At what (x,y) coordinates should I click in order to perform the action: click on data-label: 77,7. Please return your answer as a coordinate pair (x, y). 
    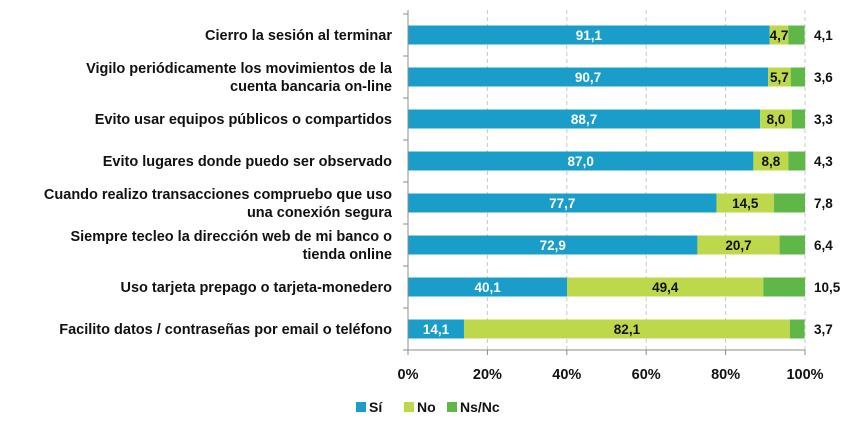
    Looking at the image, I should click on (562, 203).